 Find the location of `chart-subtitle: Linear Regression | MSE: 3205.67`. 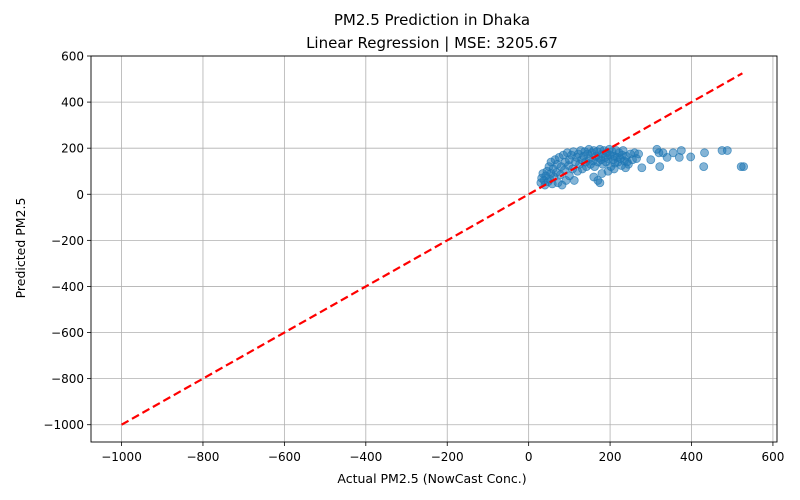

chart-subtitle: Linear Regression | MSE: 3205.67 is located at coordinates (432, 43).